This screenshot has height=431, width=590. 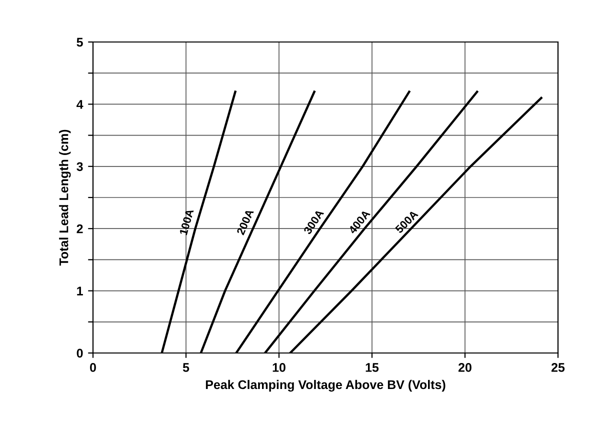 What do you see at coordinates (465, 367) in the screenshot?
I see `x-tick-label: 20` at bounding box center [465, 367].